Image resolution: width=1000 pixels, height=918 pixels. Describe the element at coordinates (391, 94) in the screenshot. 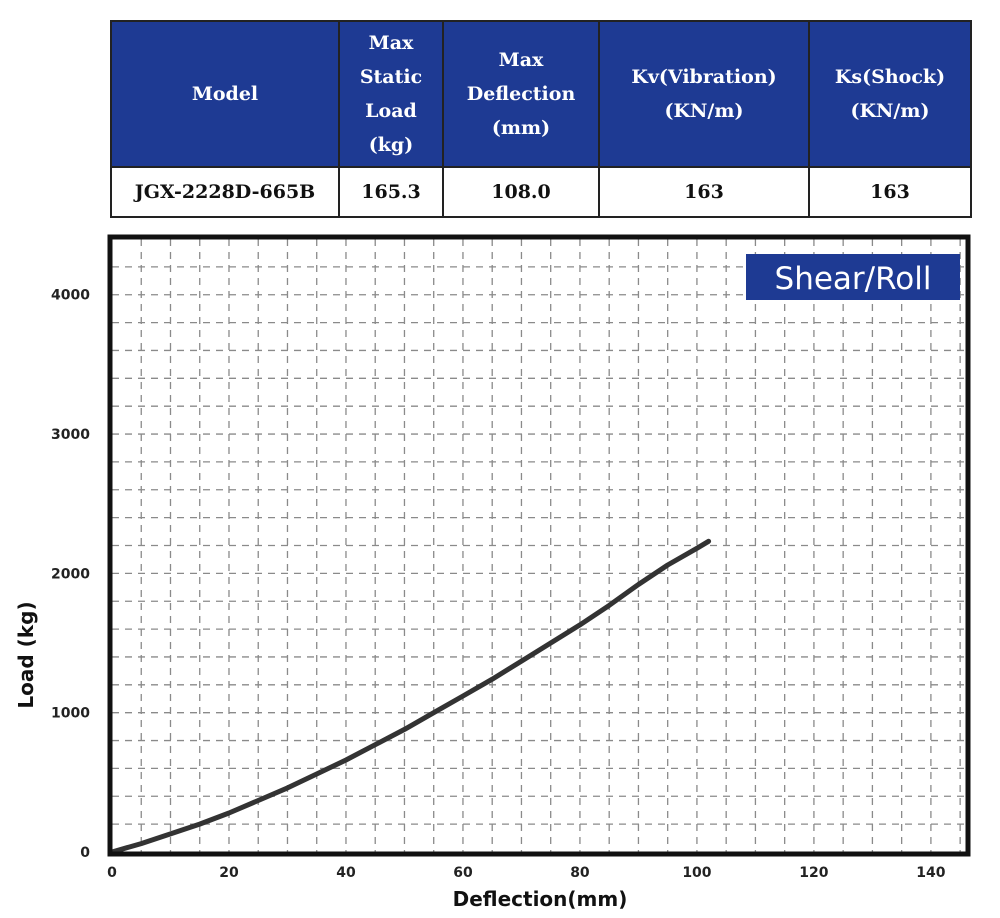

I see `header-max-static-load: Max Static Load (kg)` at that location.